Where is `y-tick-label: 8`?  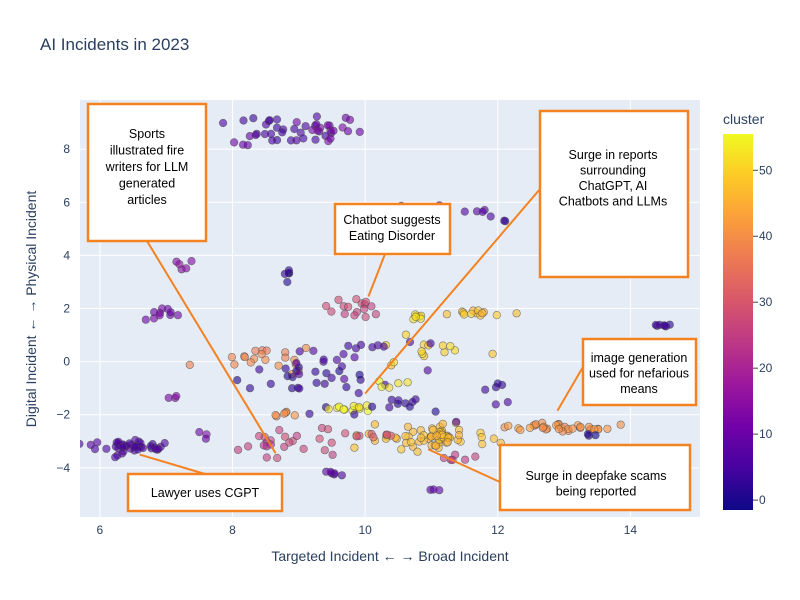 y-tick-label: 8 is located at coordinates (66, 149).